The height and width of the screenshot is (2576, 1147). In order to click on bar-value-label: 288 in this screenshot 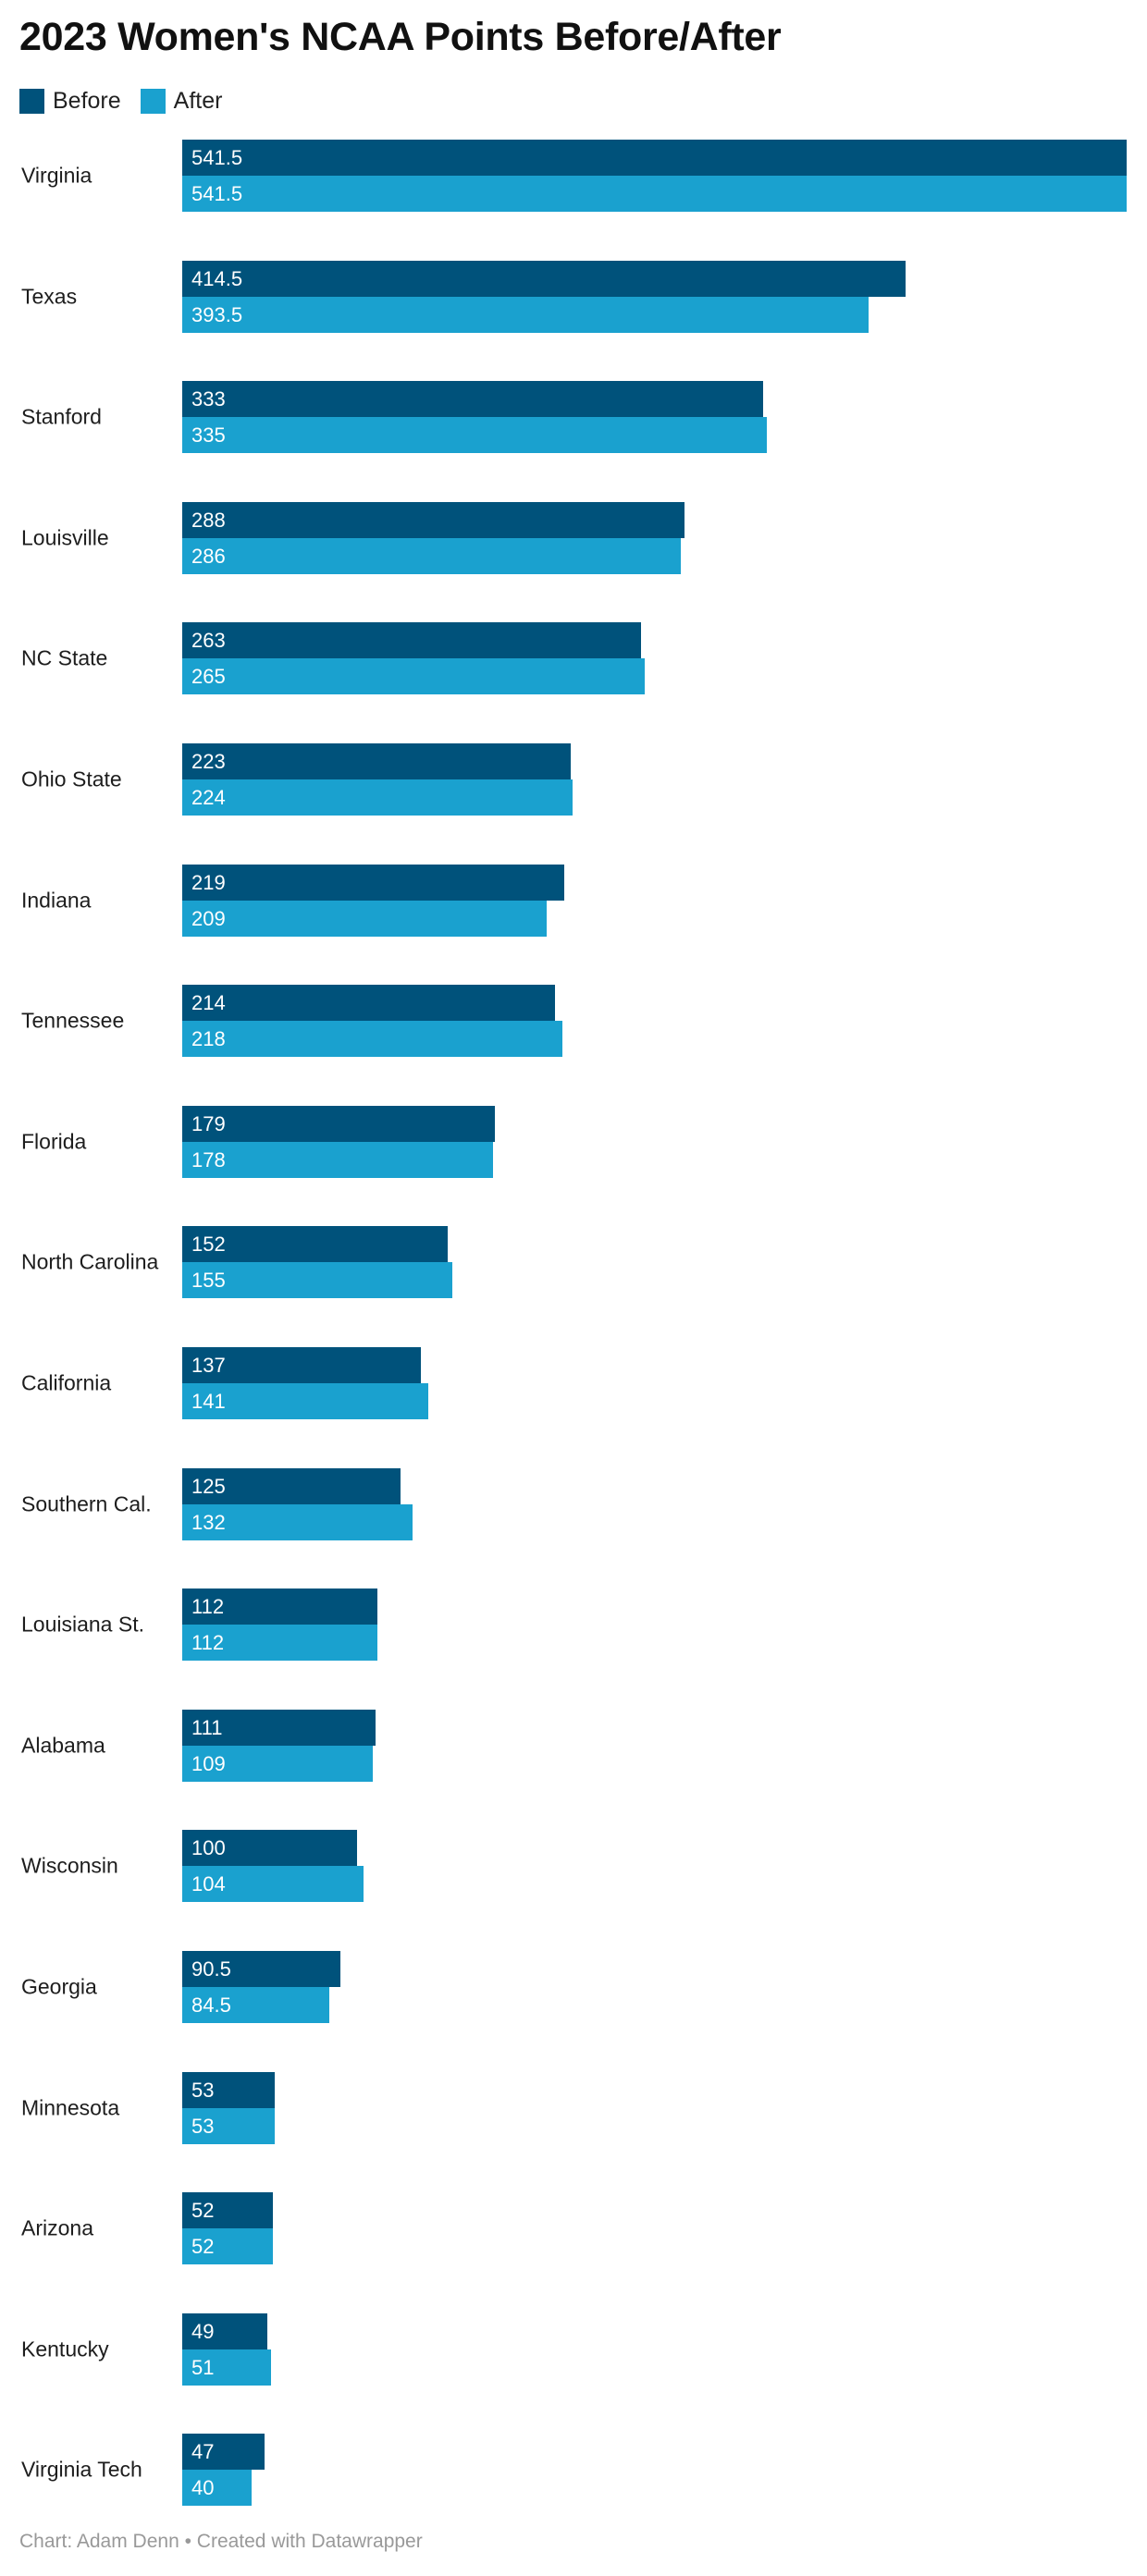, I will do `click(209, 521)`.